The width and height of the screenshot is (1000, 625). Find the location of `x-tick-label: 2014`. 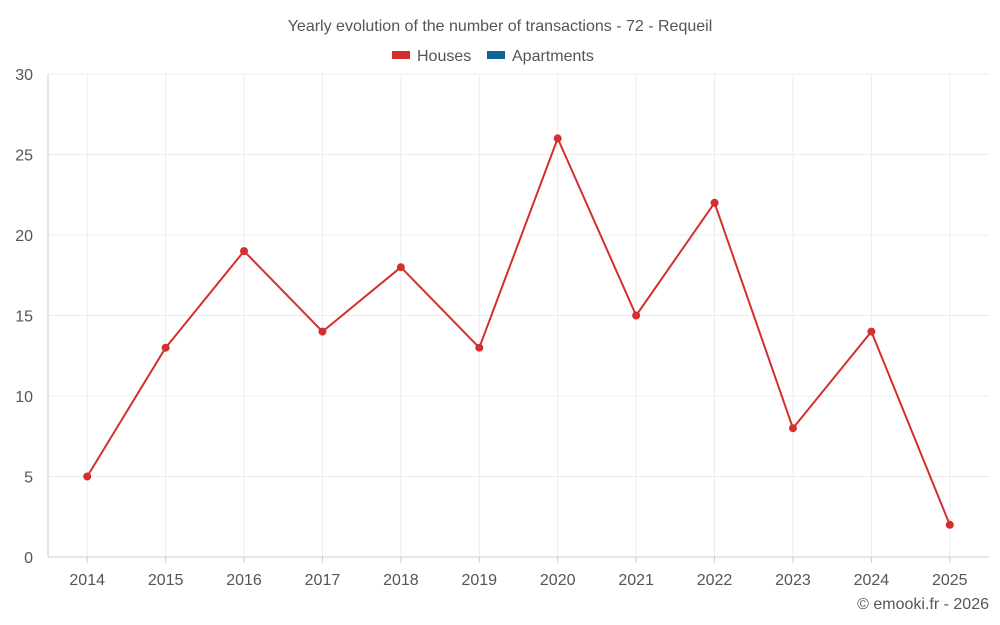

x-tick-label: 2014 is located at coordinates (87, 580).